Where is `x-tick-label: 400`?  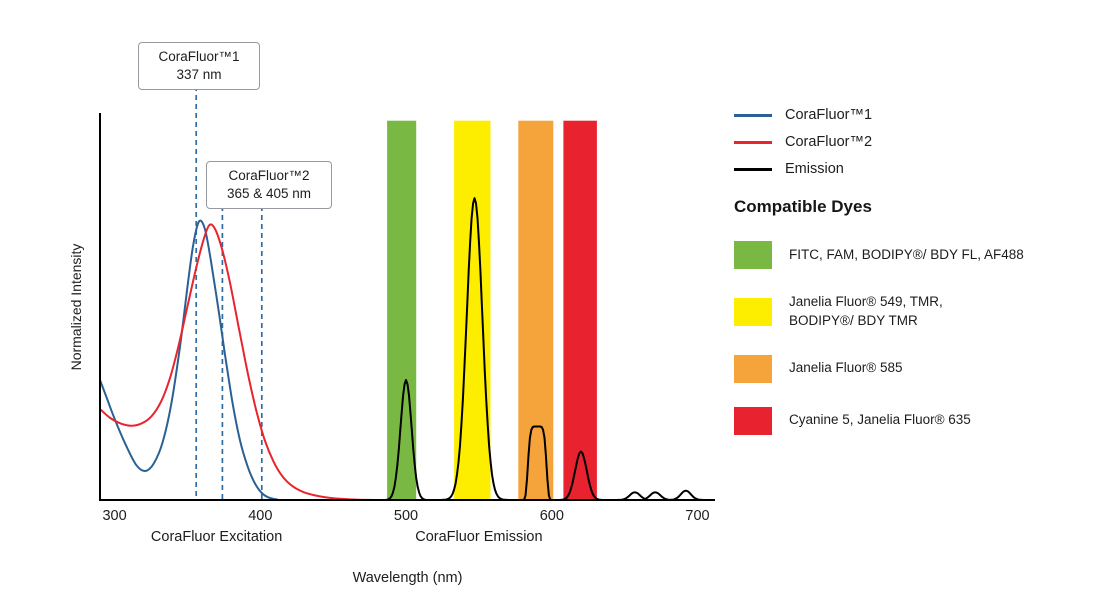
x-tick-label: 400 is located at coordinates (260, 516).